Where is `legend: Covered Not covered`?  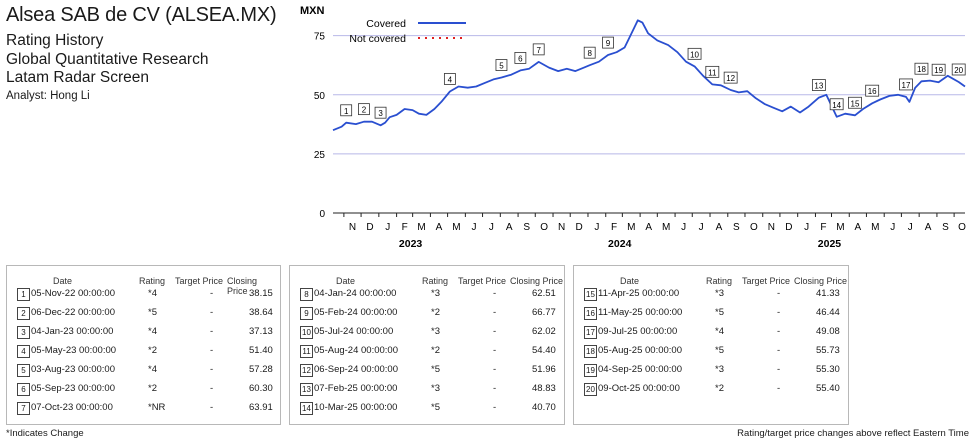
legend: Covered Not covered is located at coordinates (407, 31).